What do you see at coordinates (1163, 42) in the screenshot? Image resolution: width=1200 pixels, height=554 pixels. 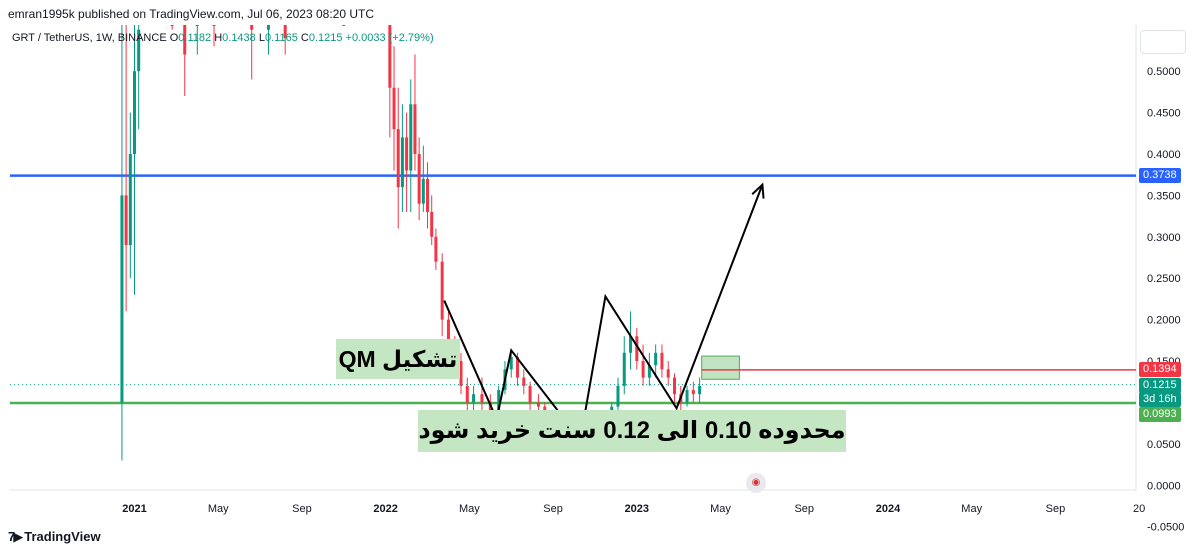 I see `scale-control-button` at bounding box center [1163, 42].